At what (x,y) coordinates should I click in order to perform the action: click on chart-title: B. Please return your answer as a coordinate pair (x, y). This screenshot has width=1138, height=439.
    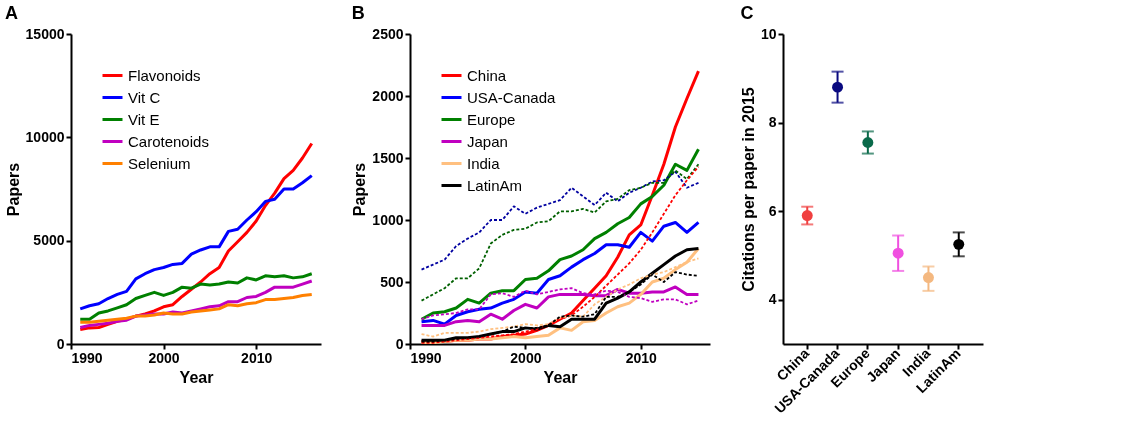
    Looking at the image, I should click on (358, 13).